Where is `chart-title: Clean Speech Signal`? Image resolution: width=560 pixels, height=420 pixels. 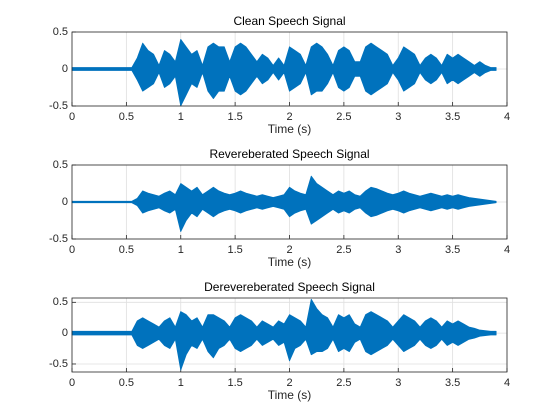 chart-title: Clean Speech Signal is located at coordinates (289, 21).